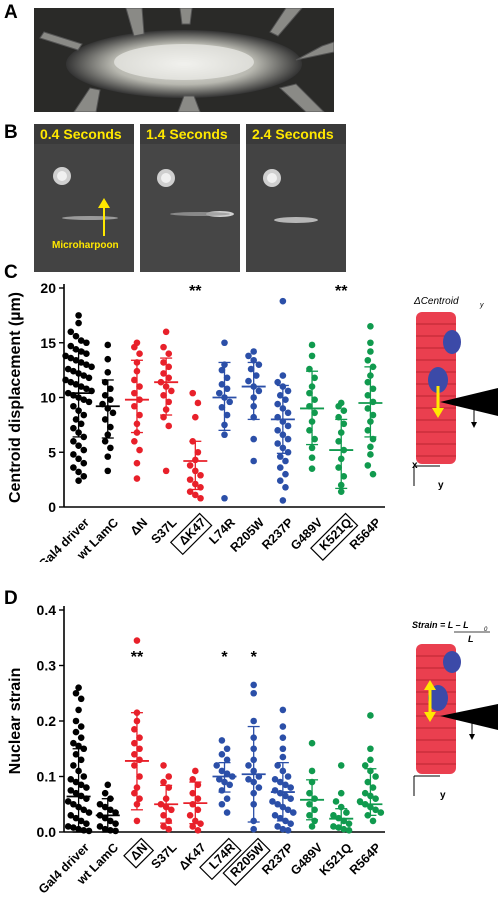 The width and height of the screenshot is (498, 901). What do you see at coordinates (296, 198) in the screenshot?
I see `frame-3-image` at bounding box center [296, 198].